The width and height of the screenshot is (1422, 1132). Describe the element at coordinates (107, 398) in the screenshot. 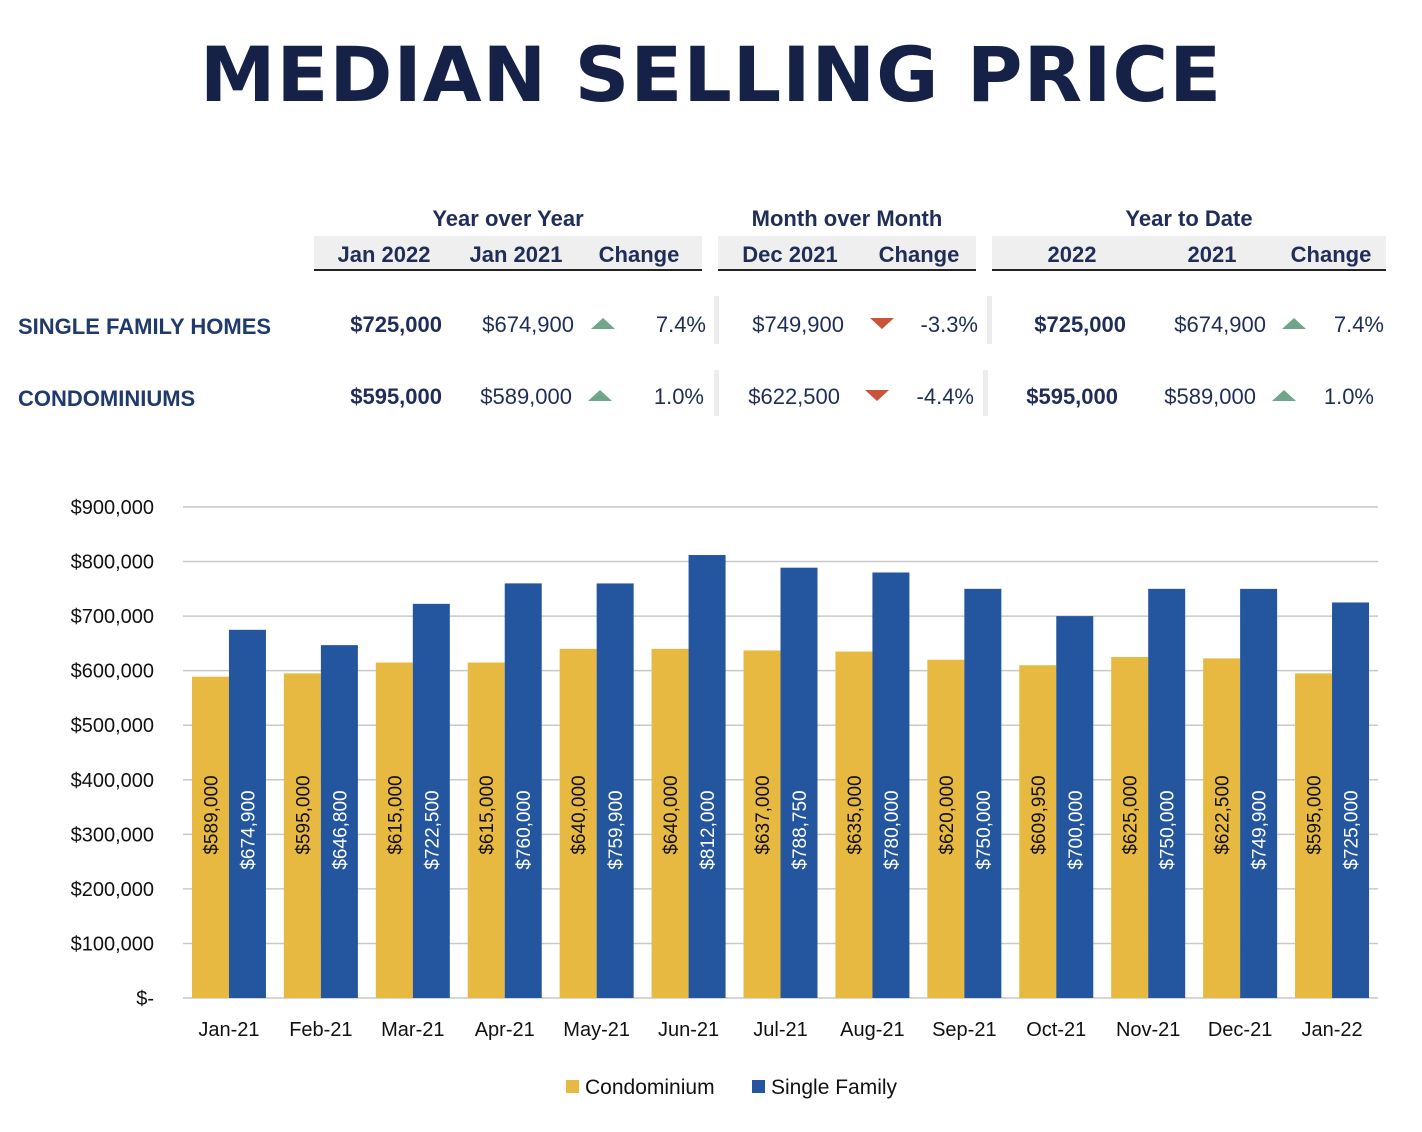

I see `row-label-condominiums: CONDOMINIUMS` at that location.